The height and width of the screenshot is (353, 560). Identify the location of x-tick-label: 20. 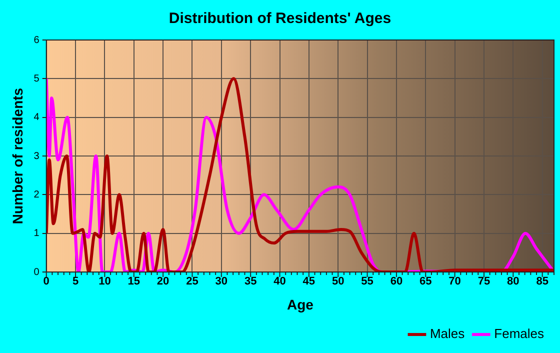
(163, 282).